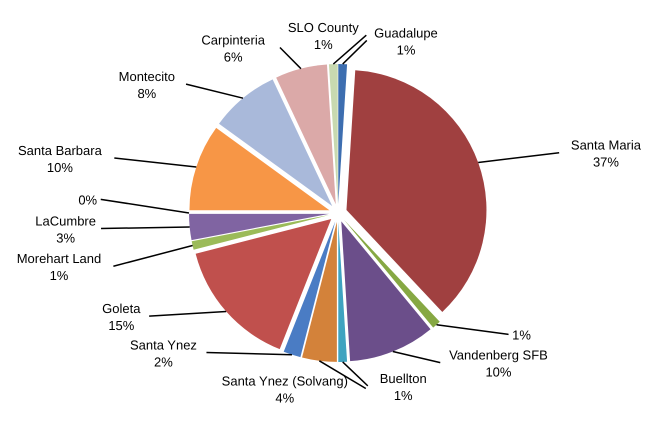  Describe the element at coordinates (147, 76) in the screenshot. I see `slice-label: Montecito` at that location.